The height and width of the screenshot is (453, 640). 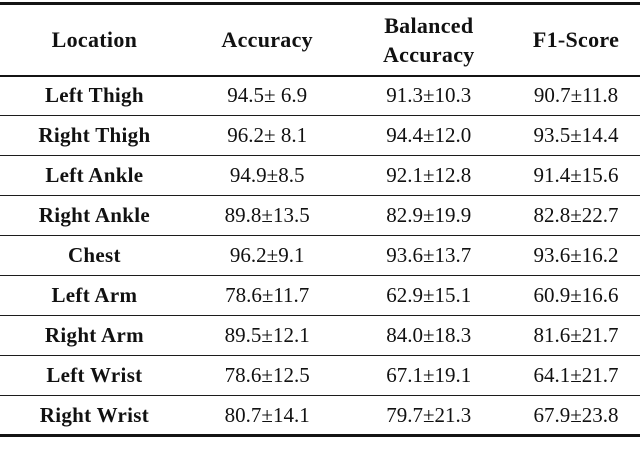 I want to click on cell-location: Right Arm, so click(x=94, y=335).